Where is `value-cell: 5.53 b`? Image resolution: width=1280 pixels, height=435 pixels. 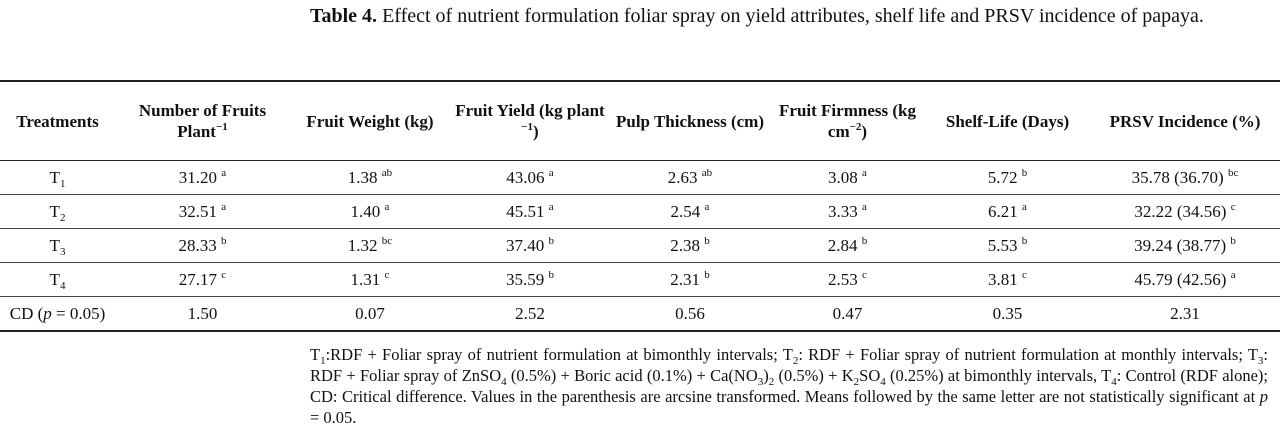 value-cell: 5.53 b is located at coordinates (1007, 245).